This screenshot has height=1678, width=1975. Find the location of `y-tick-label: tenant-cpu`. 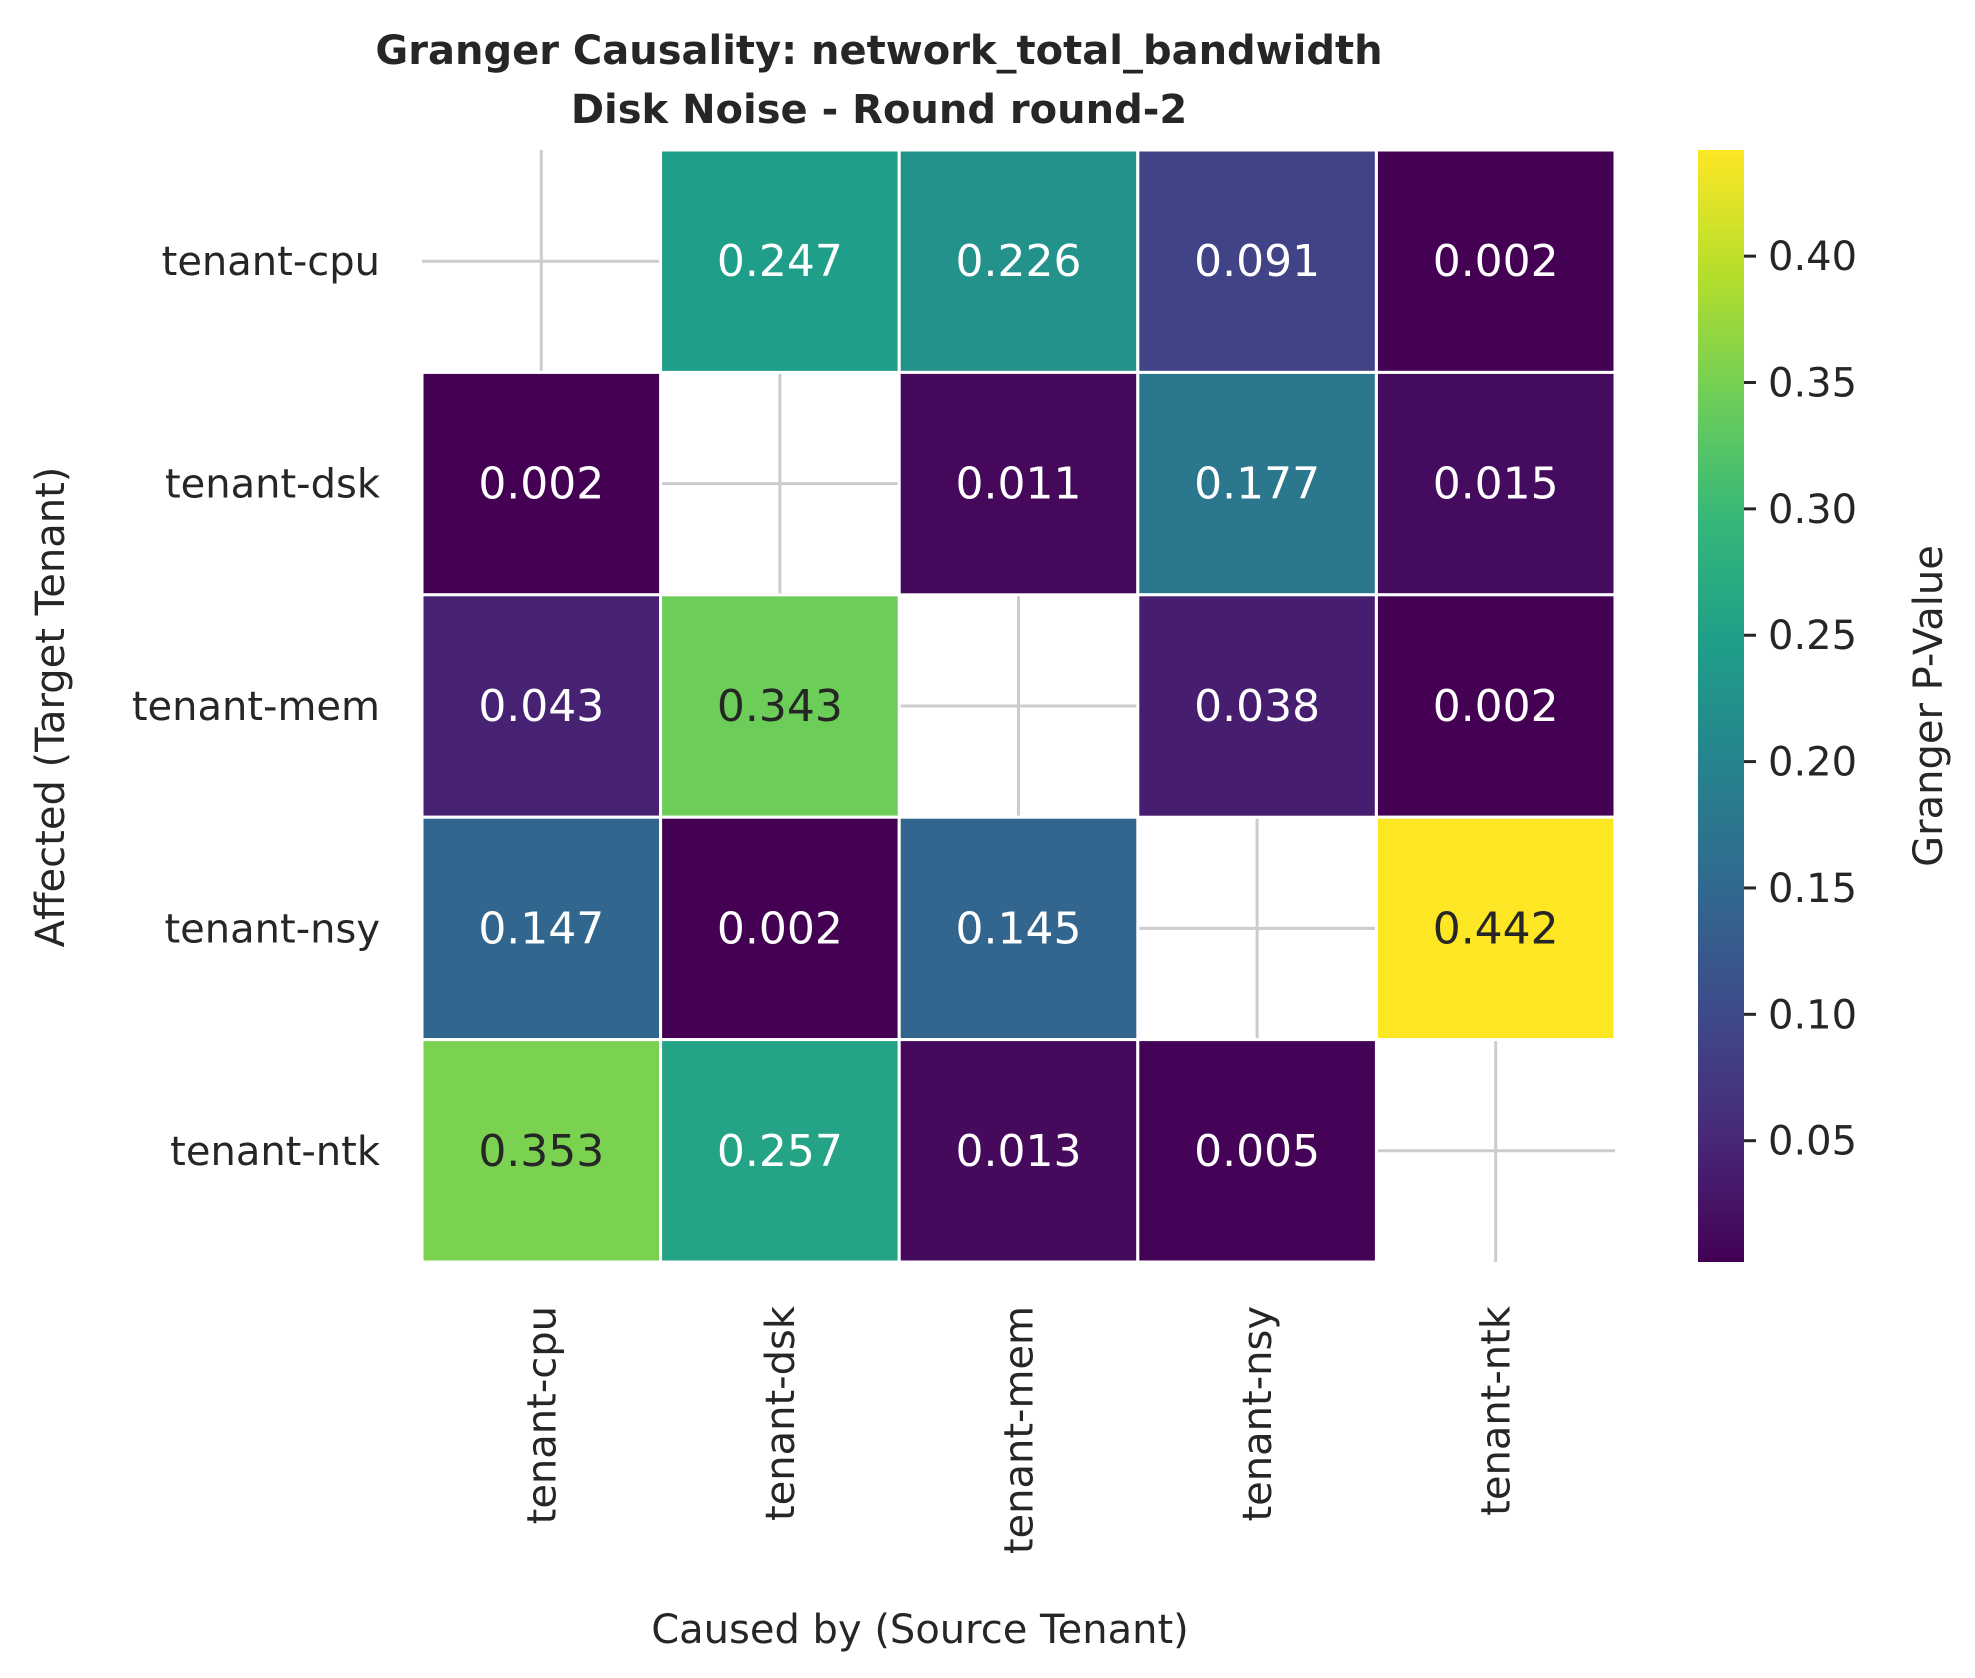

y-tick-label: tenant-cpu is located at coordinates (271, 262).